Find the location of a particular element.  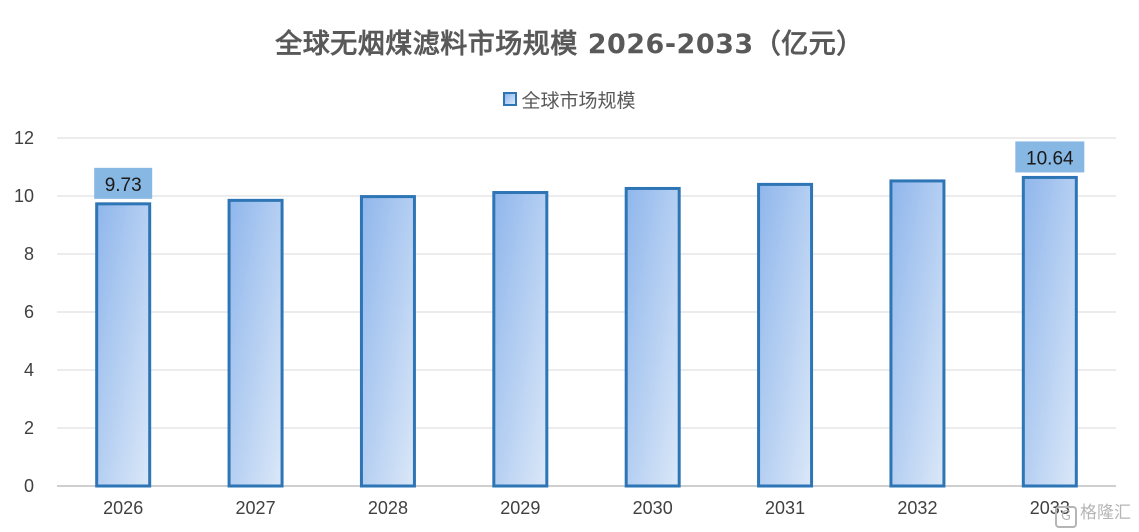

bar-2027 is located at coordinates (255, 343).